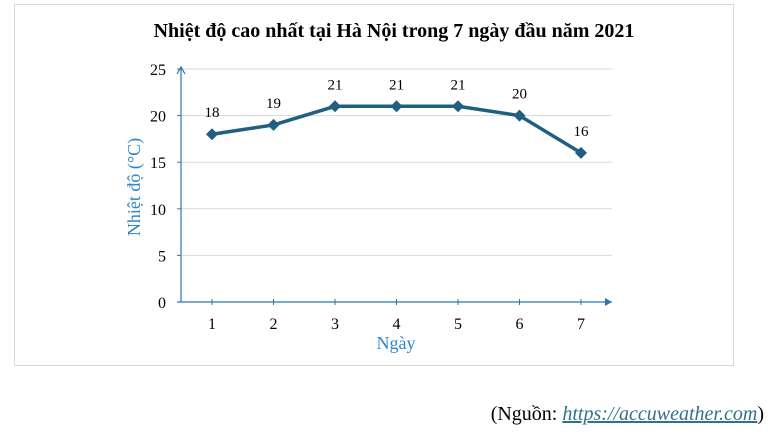 The height and width of the screenshot is (436, 778). Describe the element at coordinates (519, 95) in the screenshot. I see `data-label: 20` at that location.